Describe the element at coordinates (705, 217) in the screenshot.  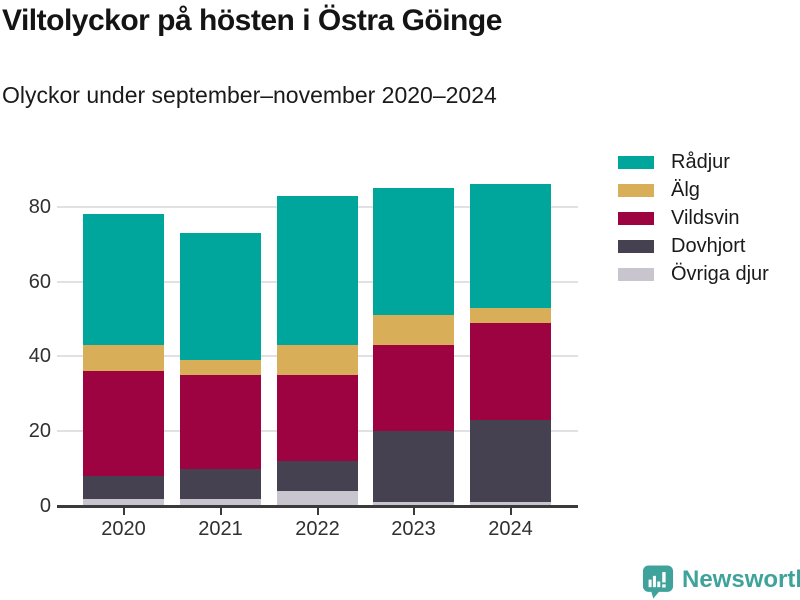
I see `legend-label-Vildsvin: Vildsvin` at that location.